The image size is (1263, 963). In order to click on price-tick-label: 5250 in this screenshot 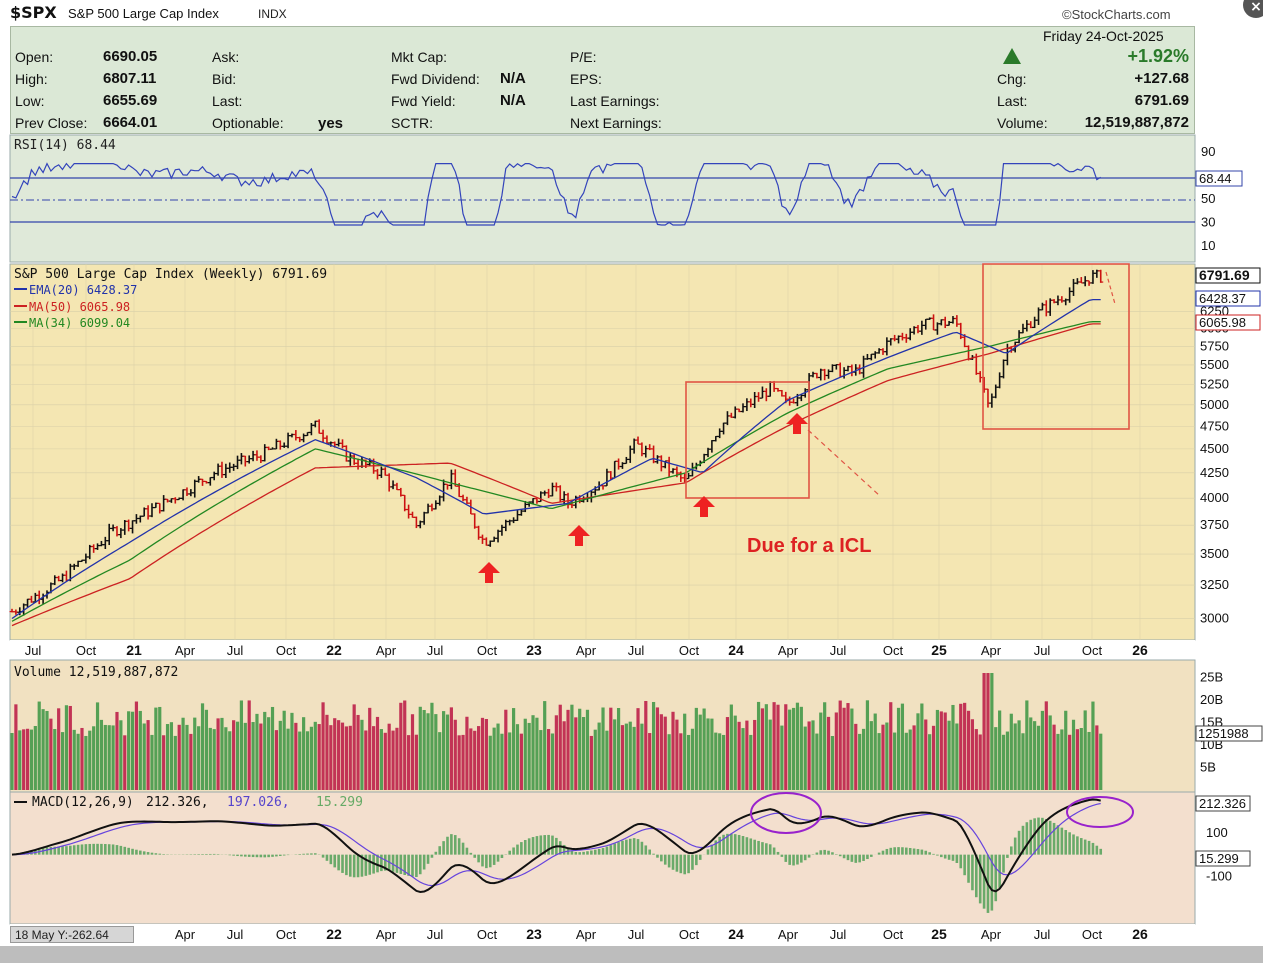, I will do `click(1214, 383)`.